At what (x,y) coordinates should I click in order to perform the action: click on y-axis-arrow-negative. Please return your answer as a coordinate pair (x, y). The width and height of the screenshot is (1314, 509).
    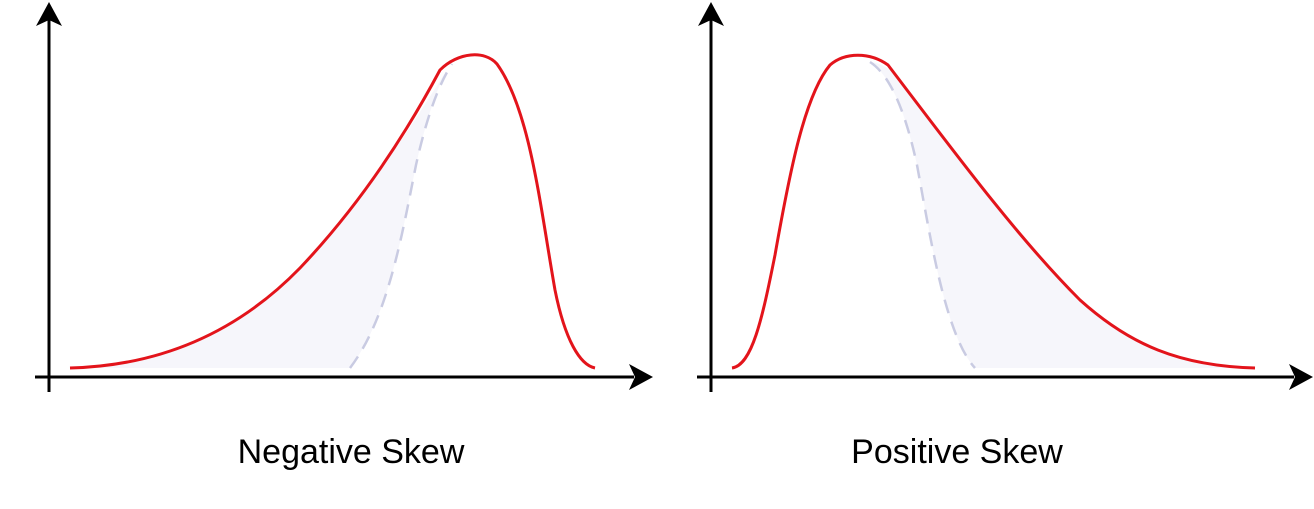
    Looking at the image, I should click on (49, 14).